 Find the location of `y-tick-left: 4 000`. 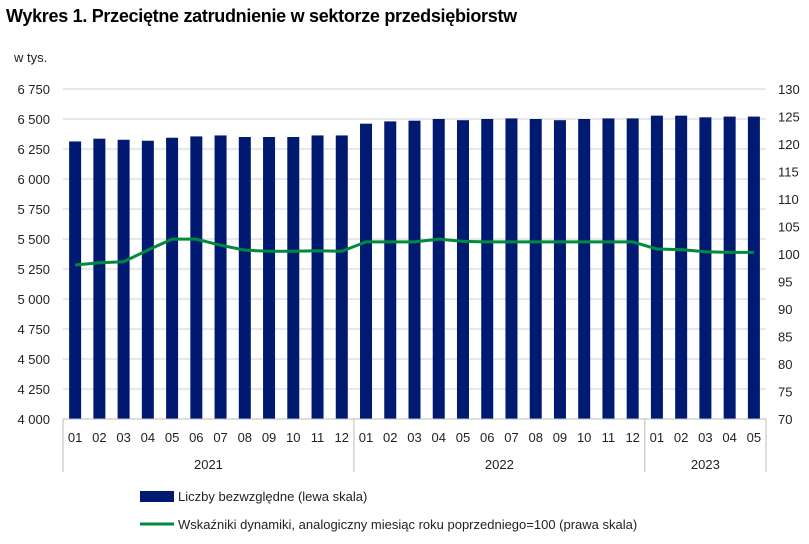

y-tick-left: 4 000 is located at coordinates (33, 419).